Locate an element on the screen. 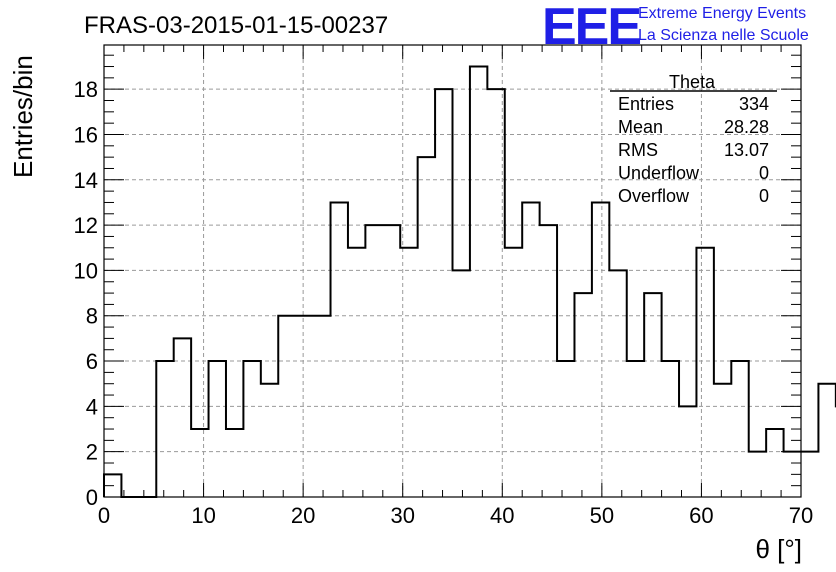 The height and width of the screenshot is (572, 836). chart-title: FRAS-03-2015-01-15-00237 is located at coordinates (236, 25).